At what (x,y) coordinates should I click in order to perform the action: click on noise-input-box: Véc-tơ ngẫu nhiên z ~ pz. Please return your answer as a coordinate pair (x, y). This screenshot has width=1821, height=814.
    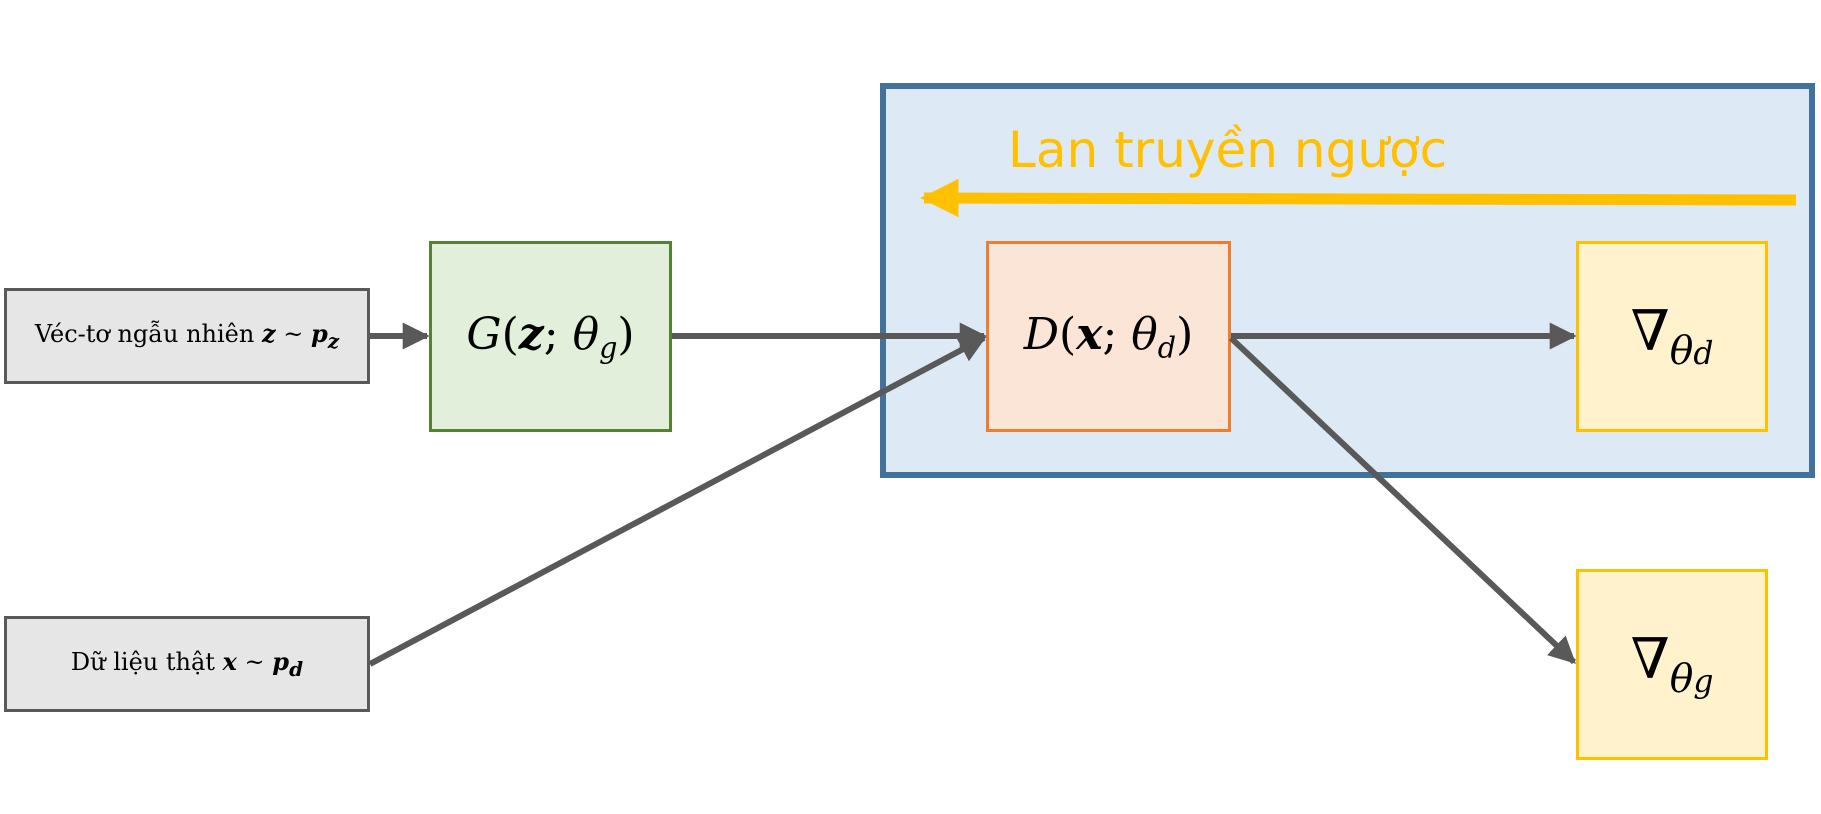
    Looking at the image, I should click on (187, 336).